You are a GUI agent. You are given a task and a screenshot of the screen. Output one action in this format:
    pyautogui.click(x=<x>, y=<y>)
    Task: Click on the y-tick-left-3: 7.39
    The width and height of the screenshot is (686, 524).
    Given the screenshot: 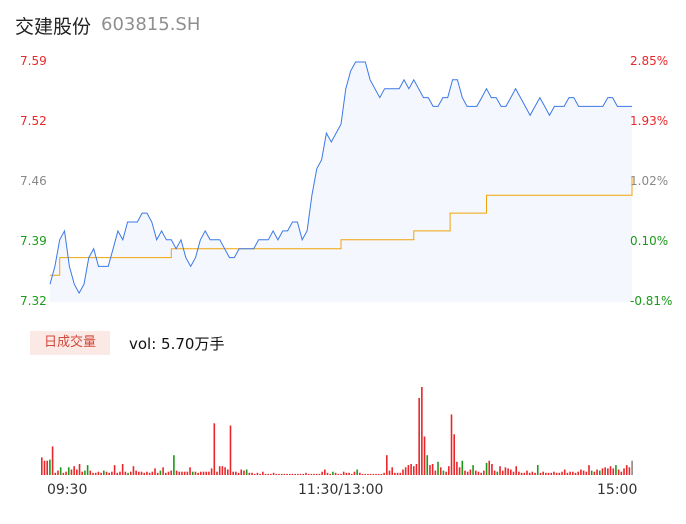 What is the action you would take?
    pyautogui.click(x=33, y=241)
    